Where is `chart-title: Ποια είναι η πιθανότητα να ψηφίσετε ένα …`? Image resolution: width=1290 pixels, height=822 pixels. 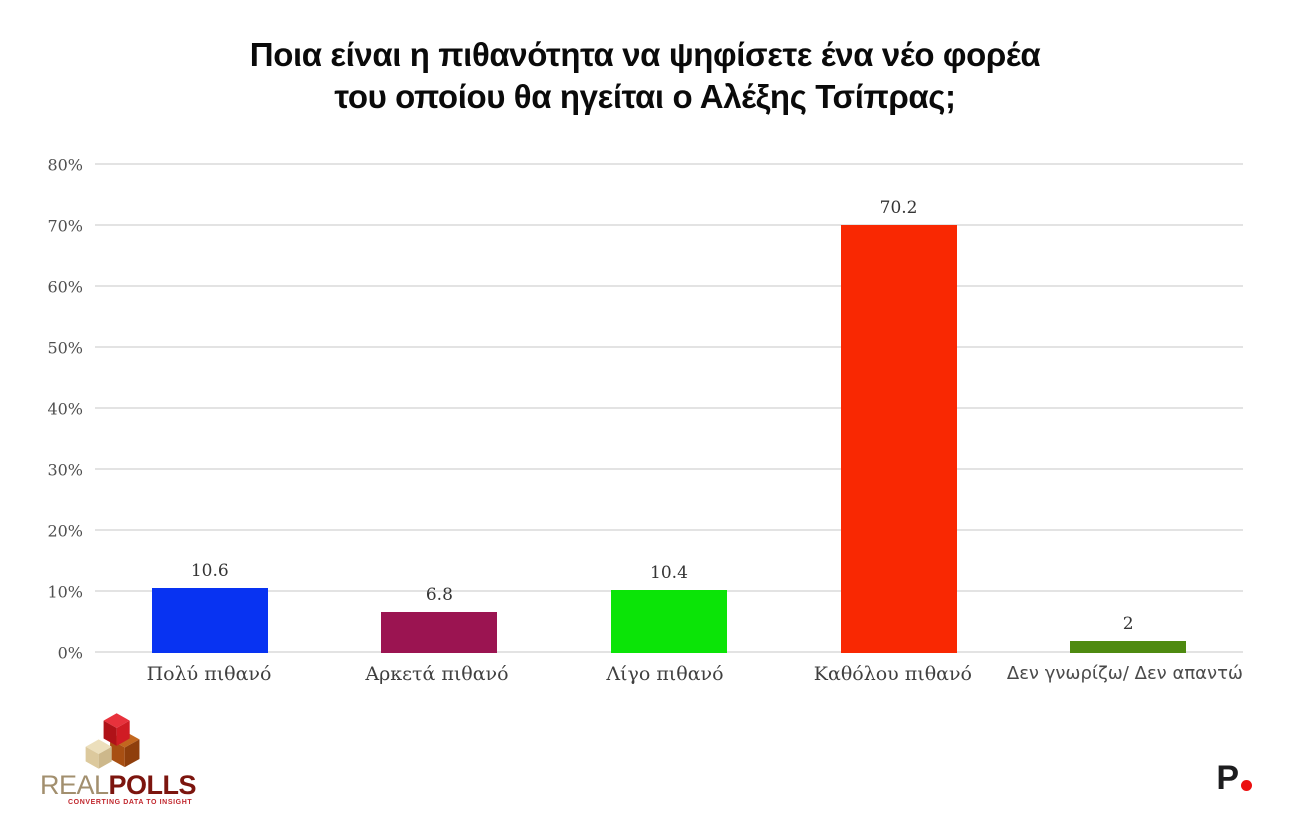 chart-title: Ποια είναι η πιθανότητα να ψηφίσετε ένα … is located at coordinates (645, 76).